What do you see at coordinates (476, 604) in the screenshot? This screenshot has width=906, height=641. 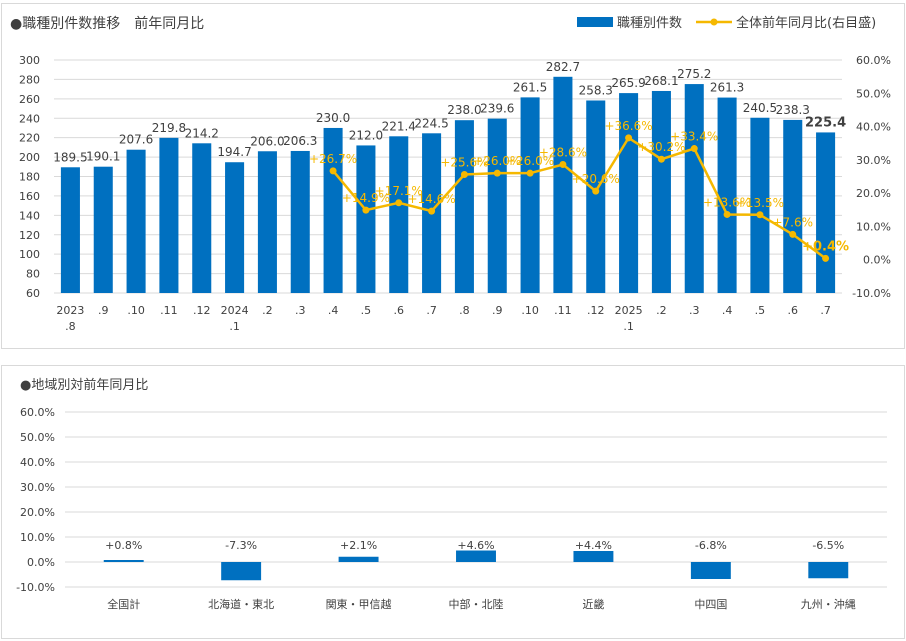 I see `x-tick-label: 中部・北陸` at bounding box center [476, 604].